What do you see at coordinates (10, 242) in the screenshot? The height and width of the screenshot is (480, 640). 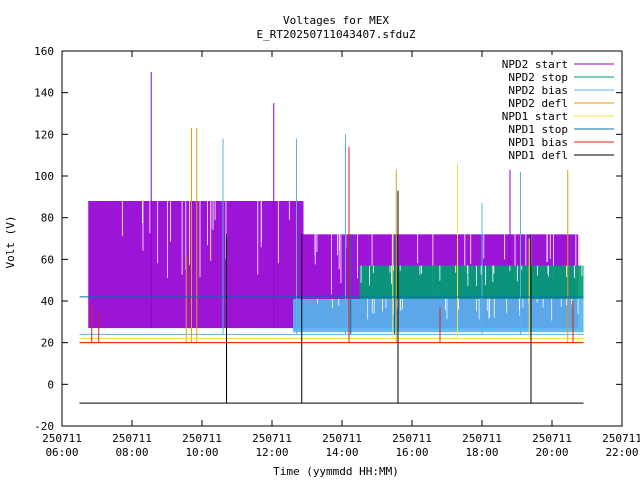 I see `y-axis-label: Volt (V)` at bounding box center [10, 242].